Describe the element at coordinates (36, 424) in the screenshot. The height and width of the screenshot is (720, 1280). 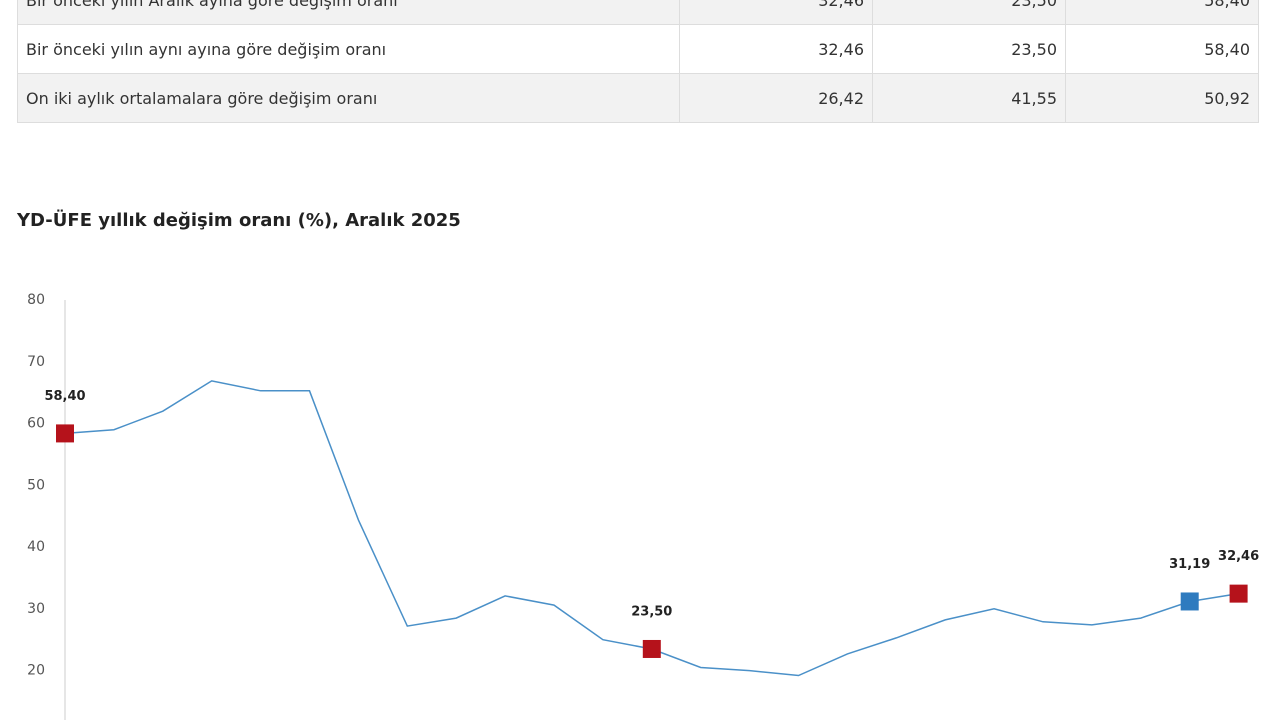
I see `y-tick-label: 60` at that location.